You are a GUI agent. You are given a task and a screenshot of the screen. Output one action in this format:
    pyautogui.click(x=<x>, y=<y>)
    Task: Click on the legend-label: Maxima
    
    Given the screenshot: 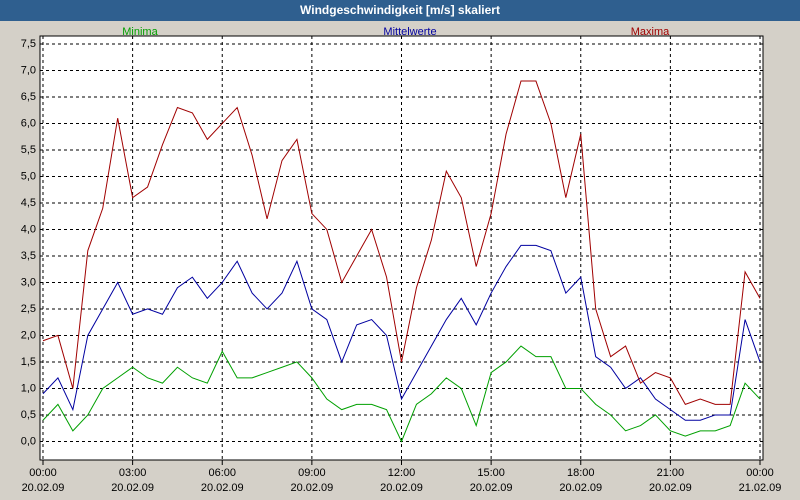 What is the action you would take?
    pyautogui.click(x=650, y=32)
    